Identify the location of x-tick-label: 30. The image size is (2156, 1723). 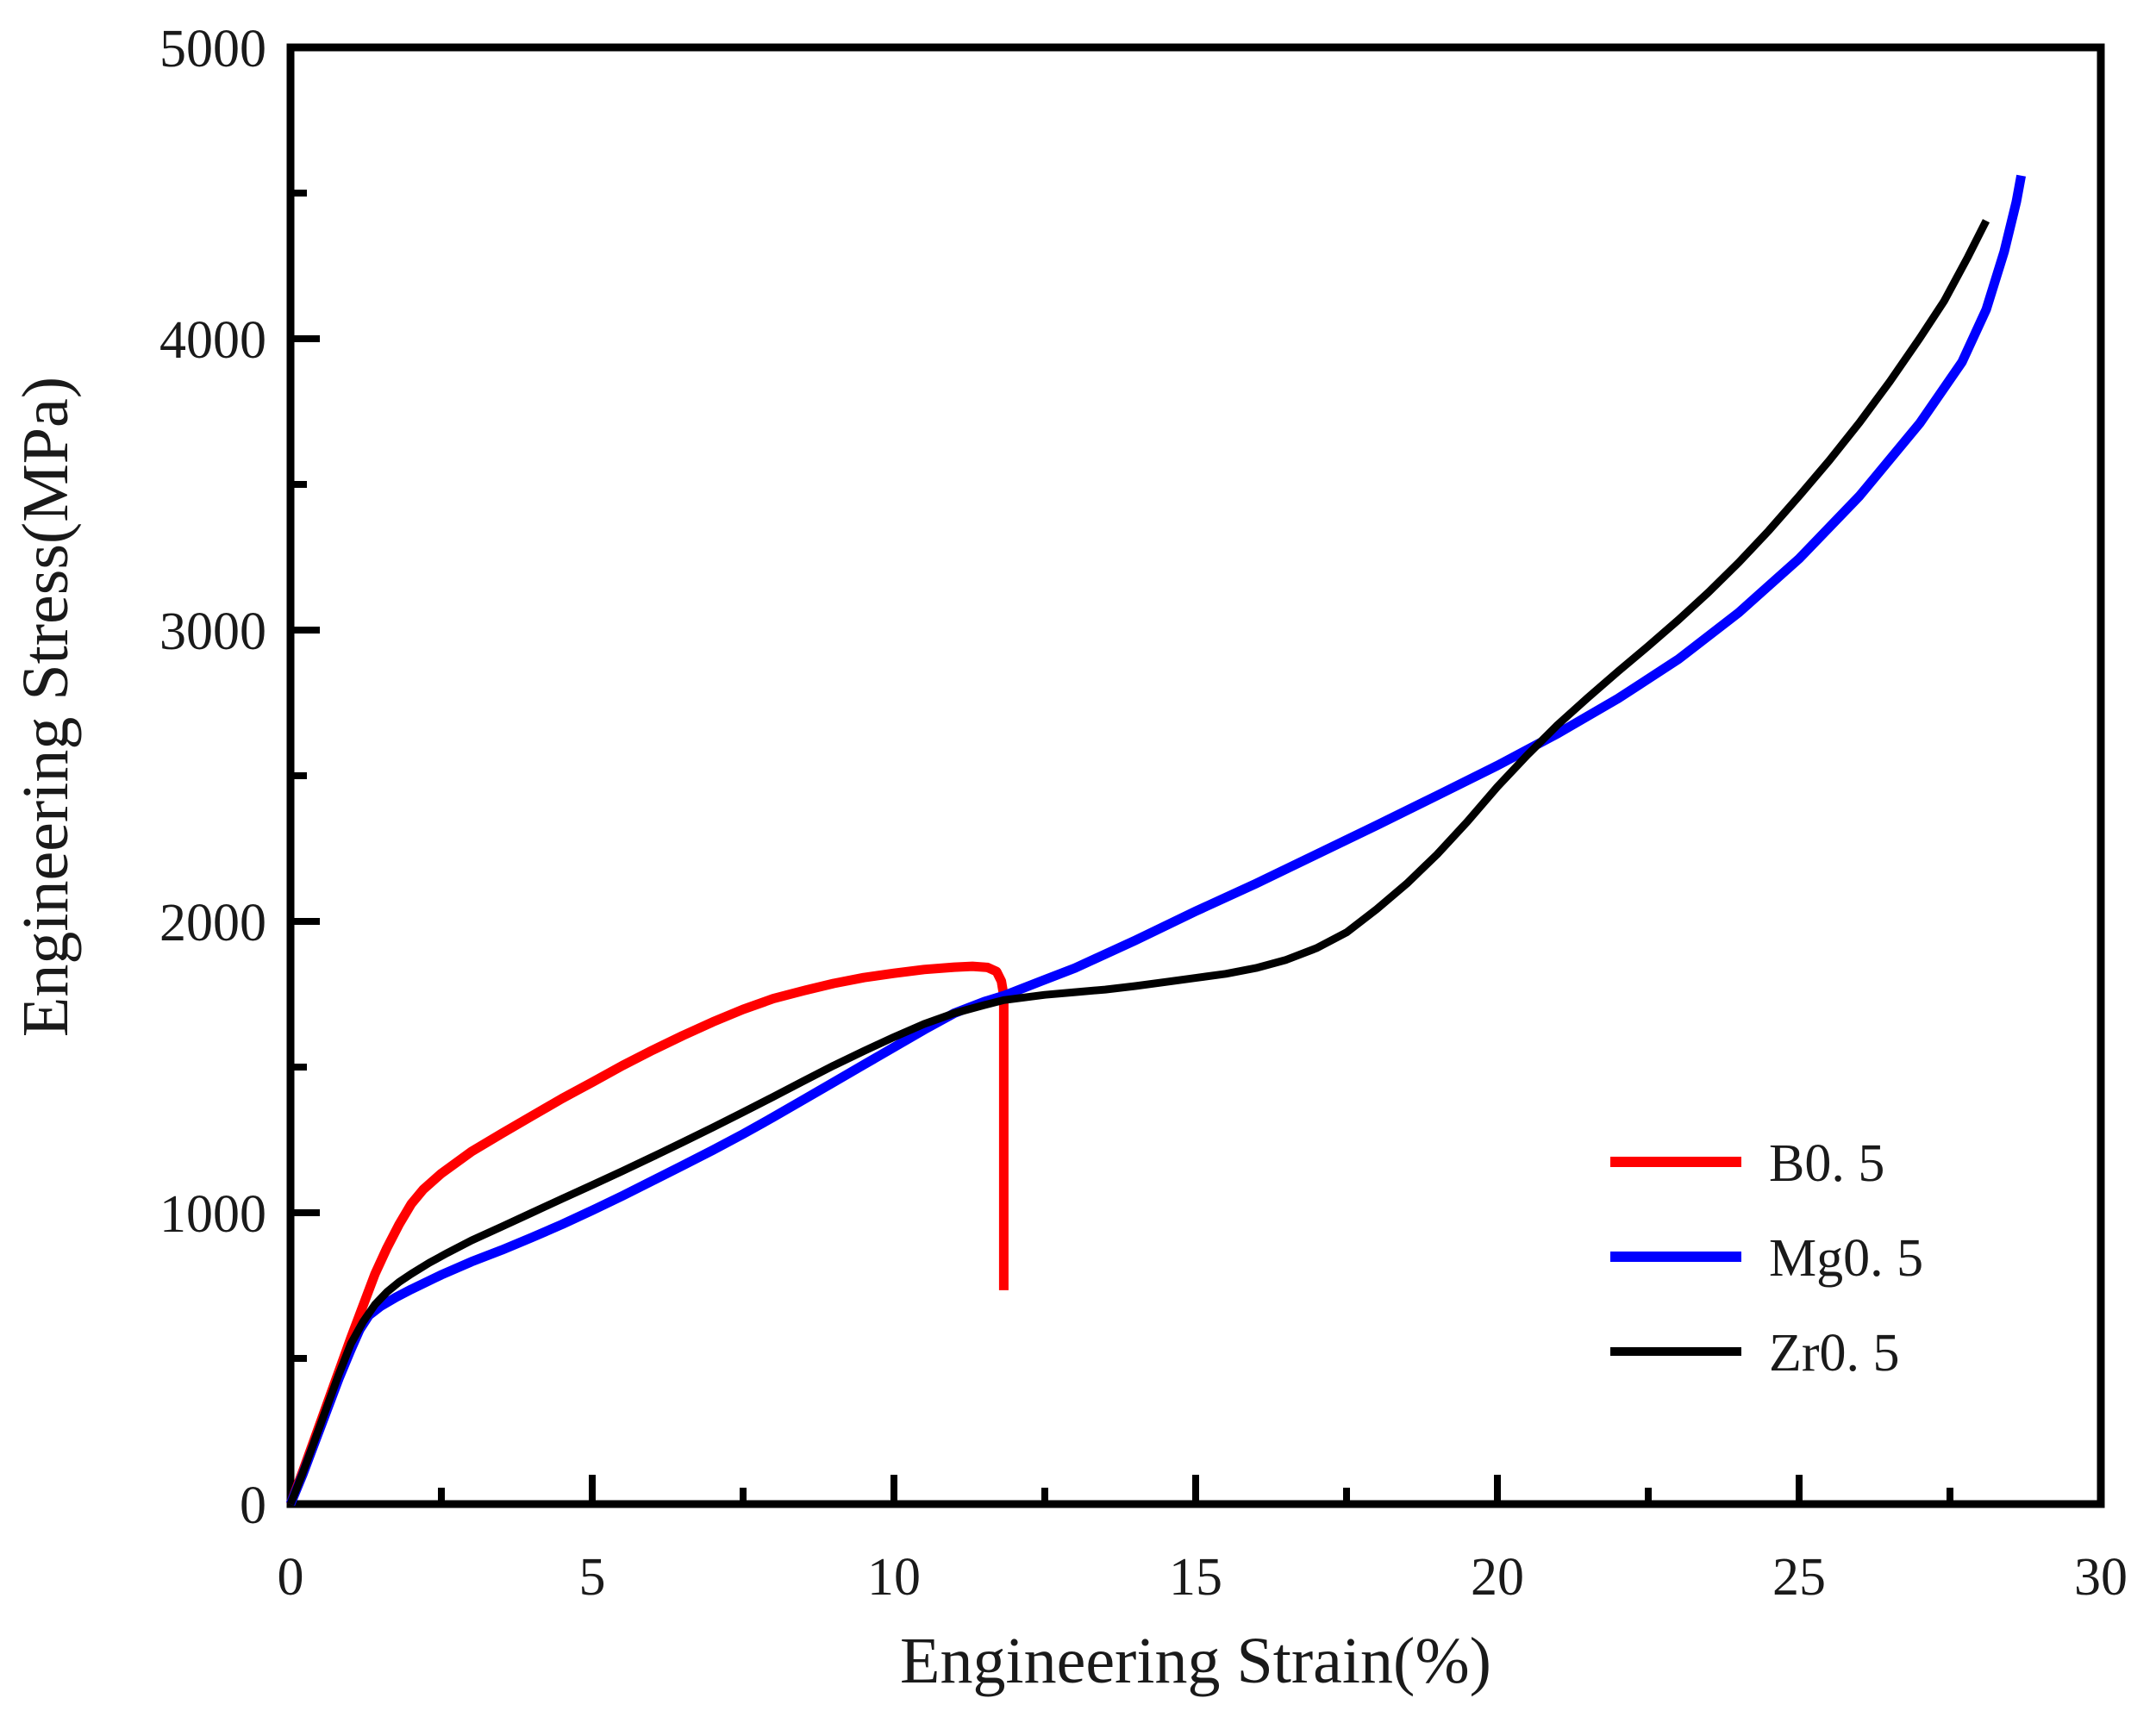
(2101, 1577).